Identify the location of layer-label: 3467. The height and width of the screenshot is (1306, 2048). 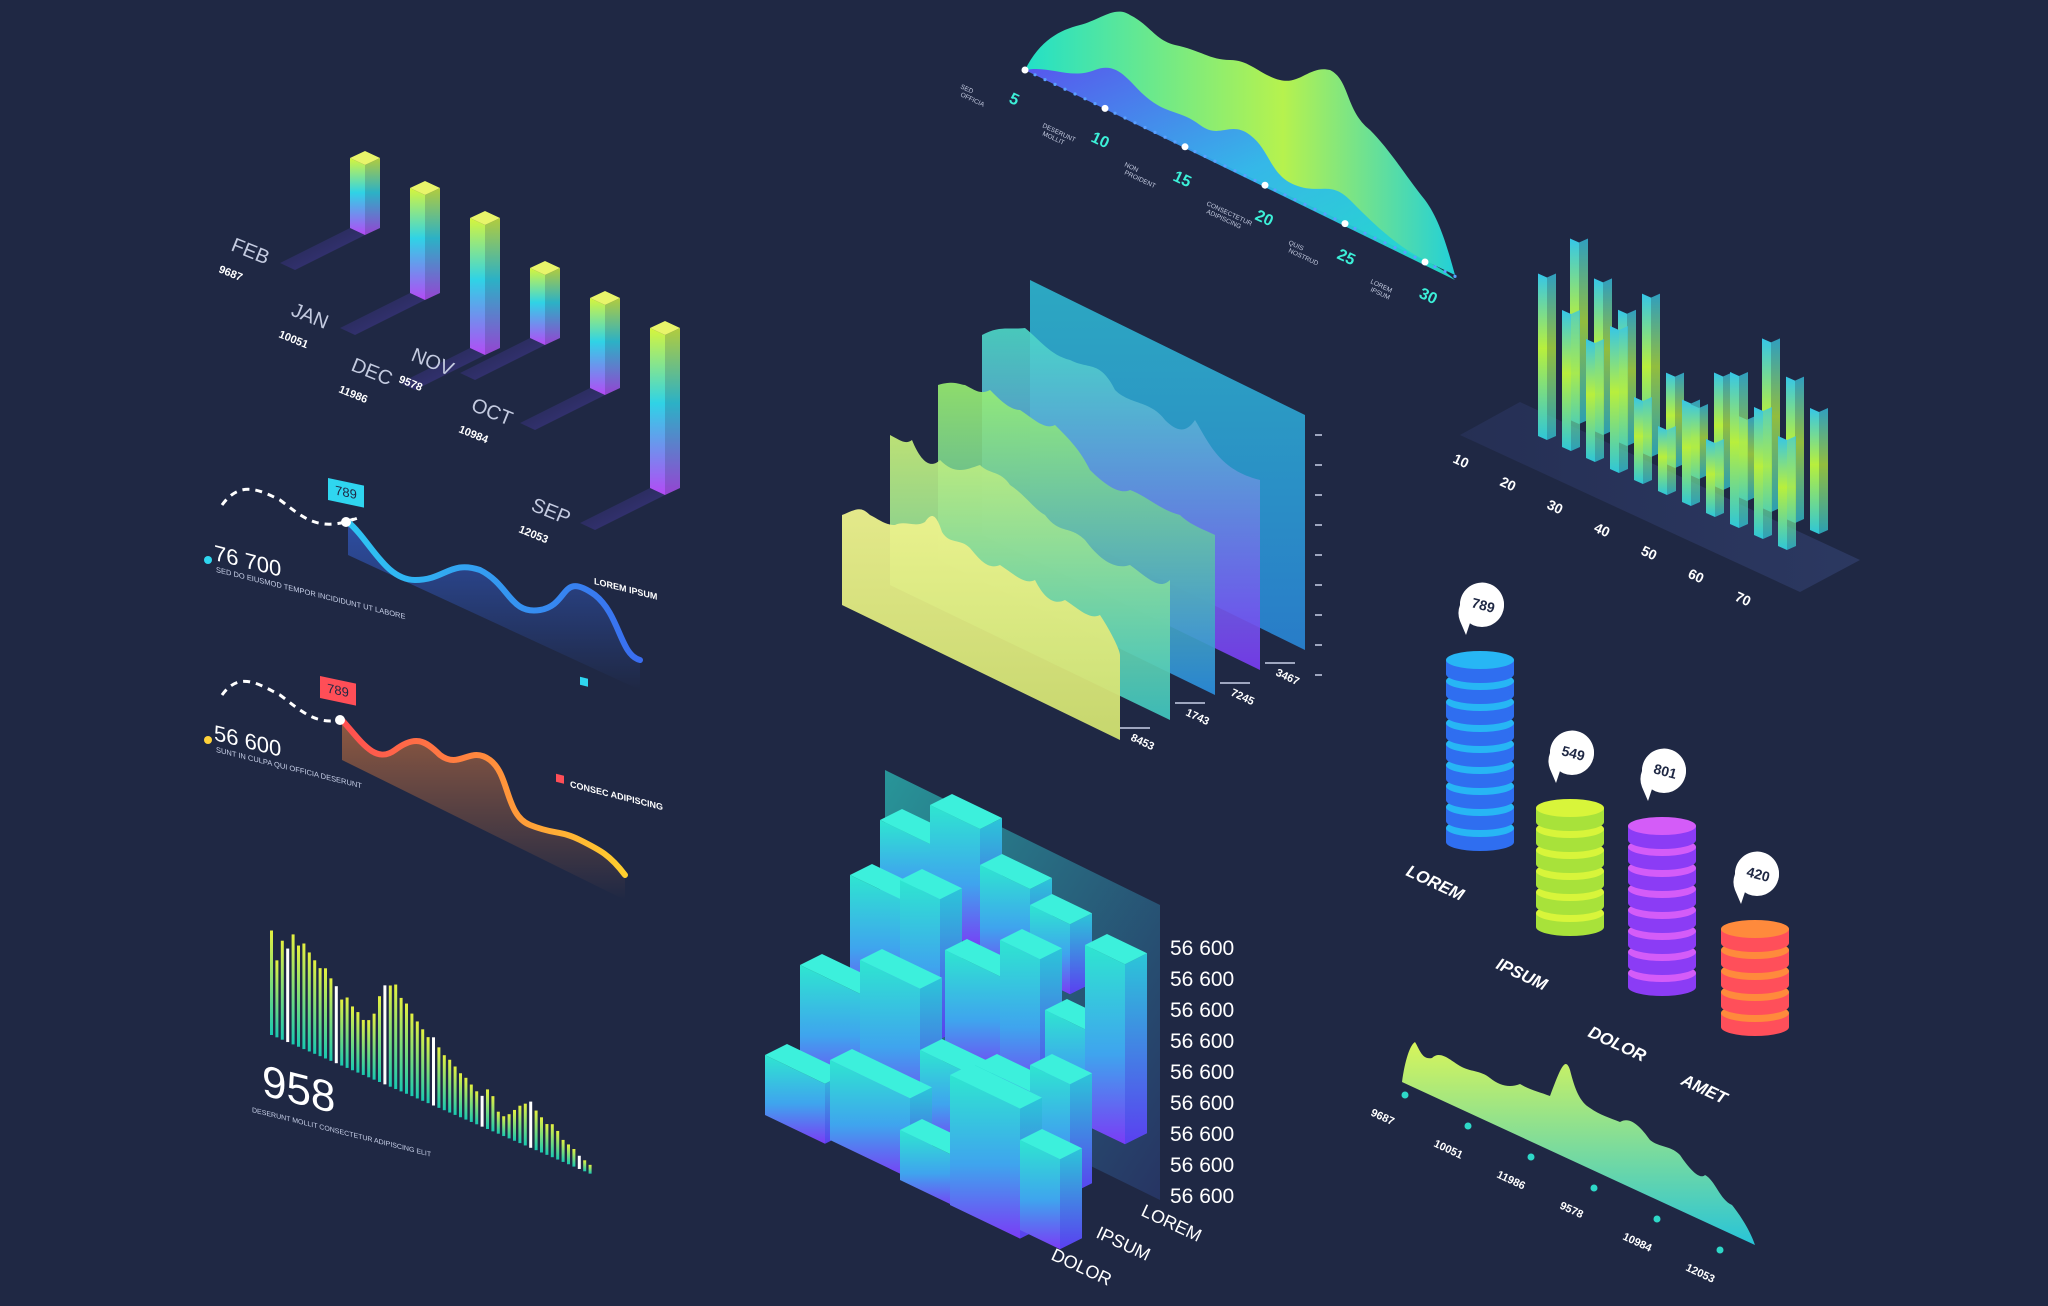
(1287, 677).